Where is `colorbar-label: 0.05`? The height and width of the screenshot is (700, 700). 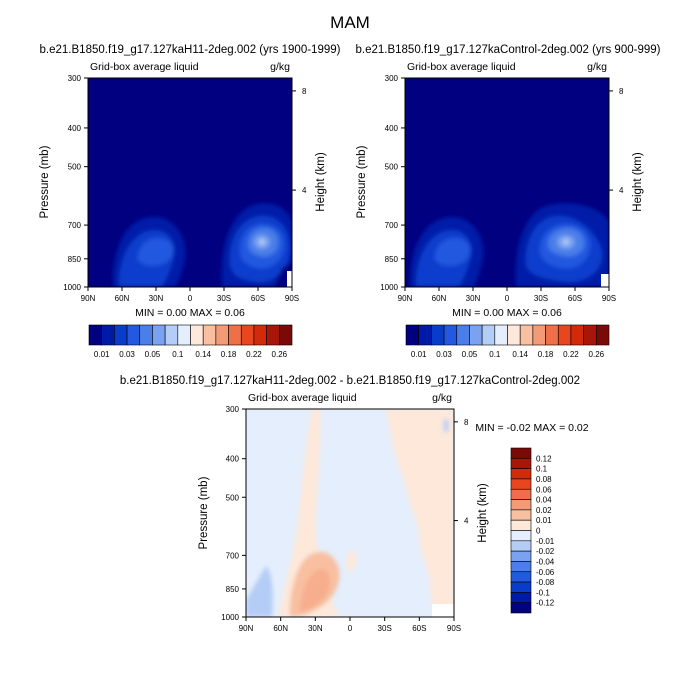 colorbar-label: 0.05 is located at coordinates (153, 354).